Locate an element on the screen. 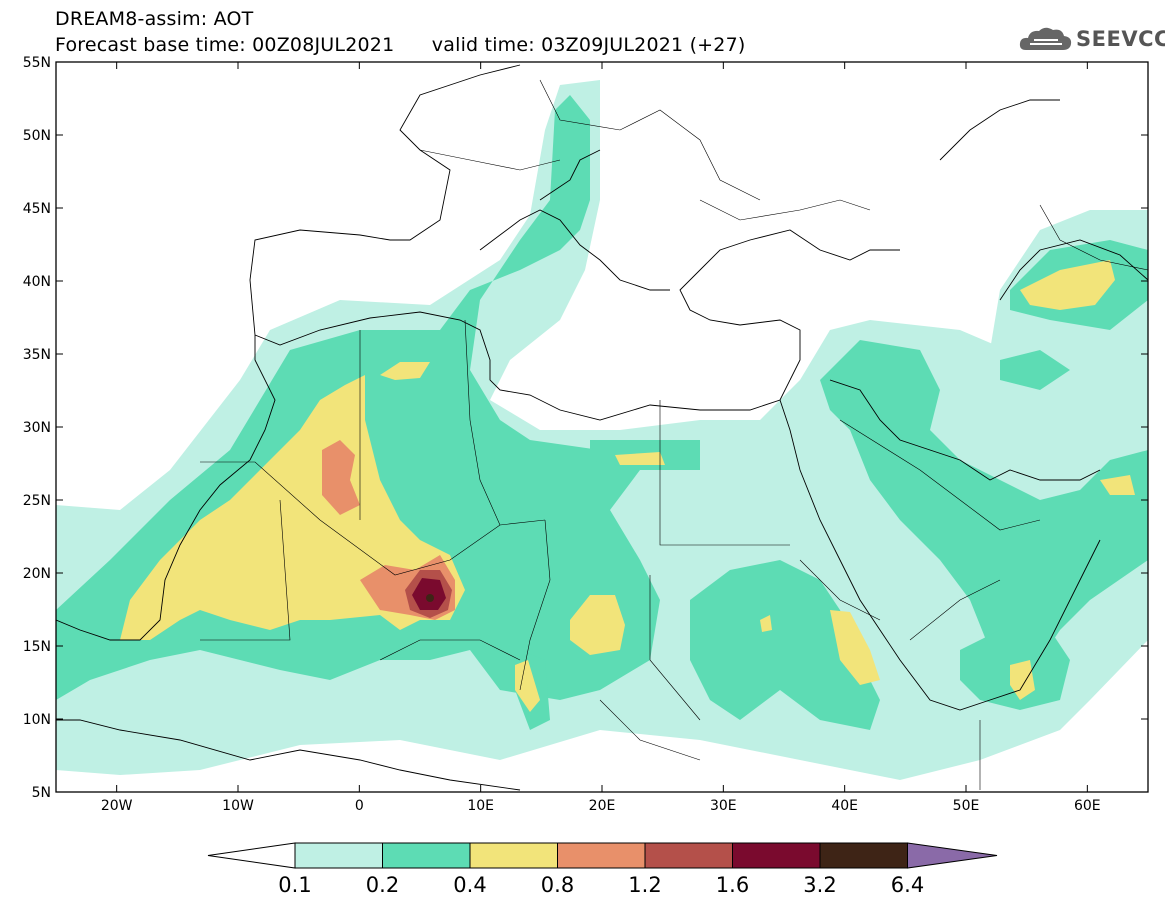 Image resolution: width=1165 pixels, height=905 pixels. colorbar-level-label: 0.1 is located at coordinates (294, 885).